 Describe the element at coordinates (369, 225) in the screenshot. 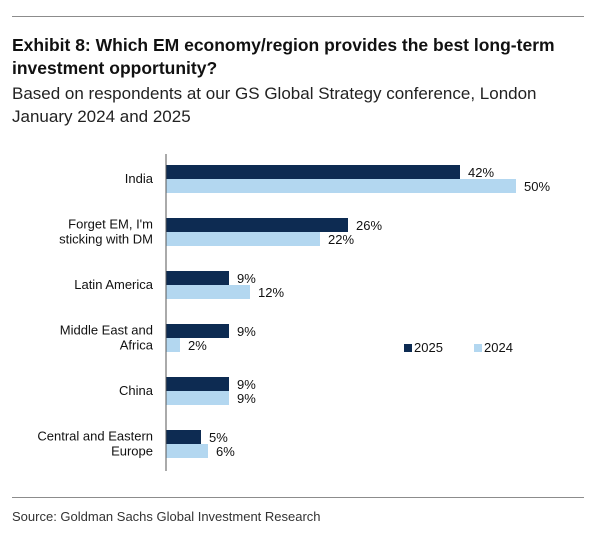

I see `data-label-2025: 26%` at that location.